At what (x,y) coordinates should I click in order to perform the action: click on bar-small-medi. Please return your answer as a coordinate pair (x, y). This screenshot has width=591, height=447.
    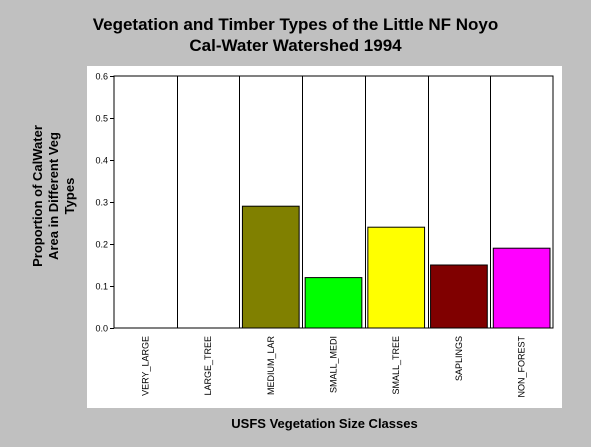
    Looking at the image, I should click on (333, 303).